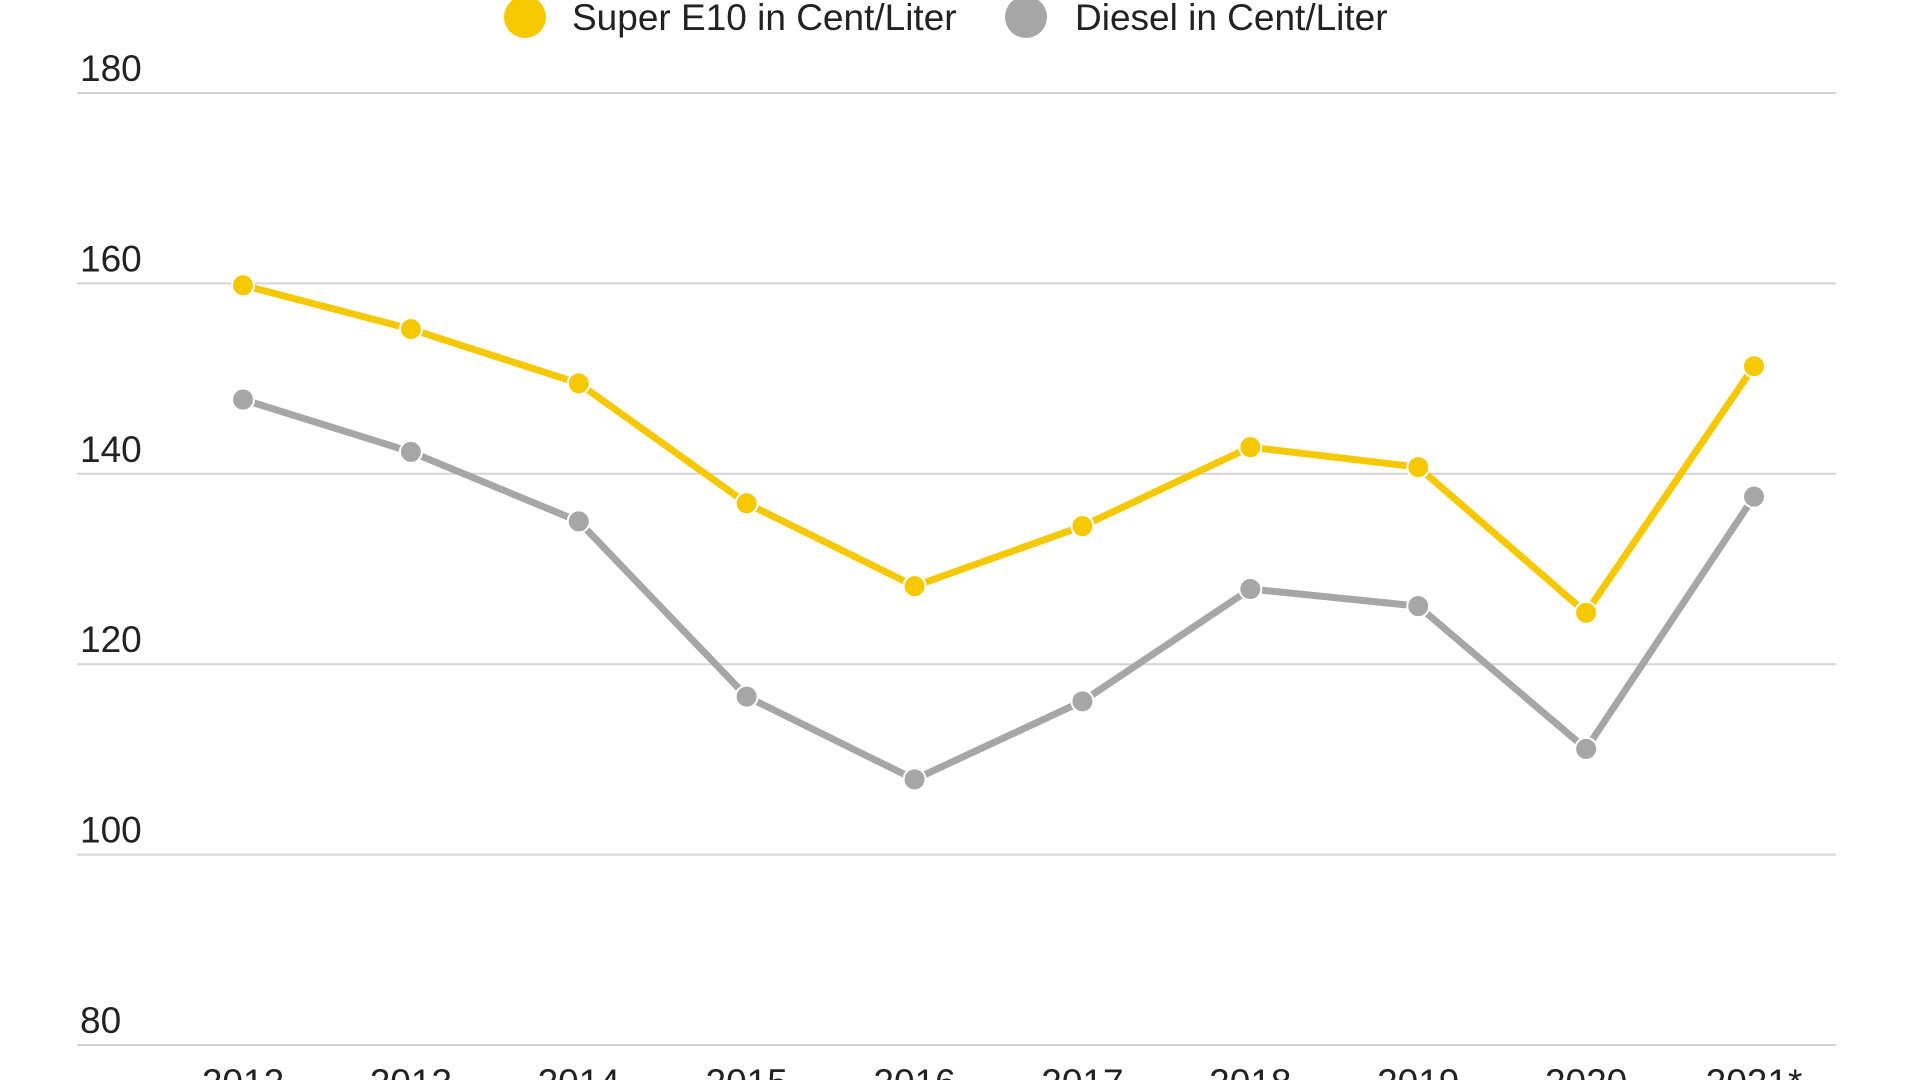  I want to click on data-point-super-e10-2014, so click(578, 383).